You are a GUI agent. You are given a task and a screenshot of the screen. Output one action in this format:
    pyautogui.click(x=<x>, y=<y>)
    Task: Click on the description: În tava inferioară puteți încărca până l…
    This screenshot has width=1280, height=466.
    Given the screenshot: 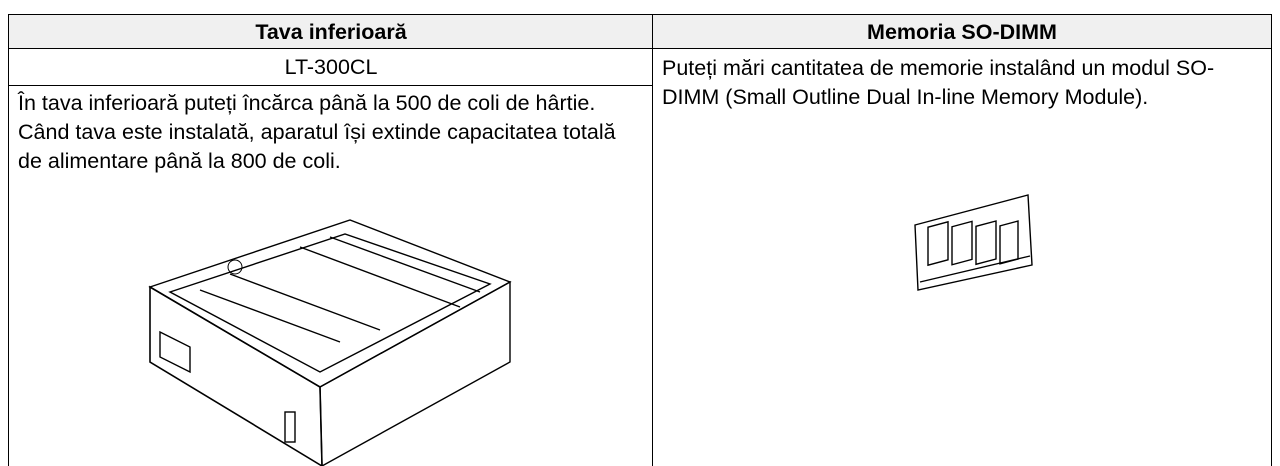 What is the action you would take?
    pyautogui.click(x=317, y=132)
    